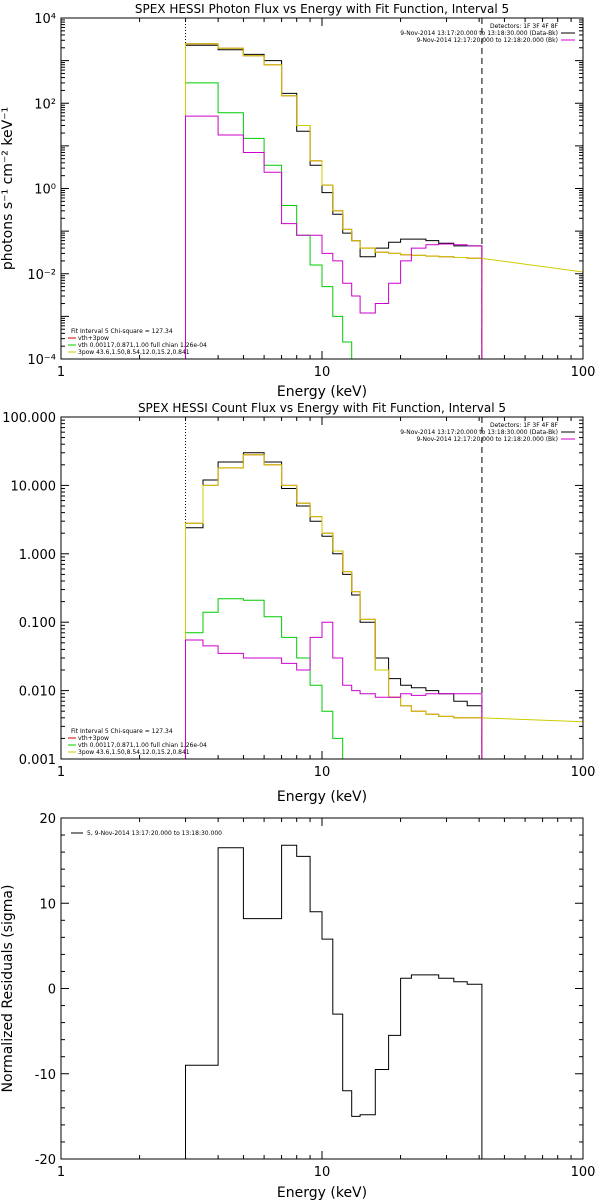 Image resolution: width=600 pixels, height=1200 pixels. What do you see at coordinates (37, 760) in the screenshot?
I see `y-tick-label: 0.001` at bounding box center [37, 760].